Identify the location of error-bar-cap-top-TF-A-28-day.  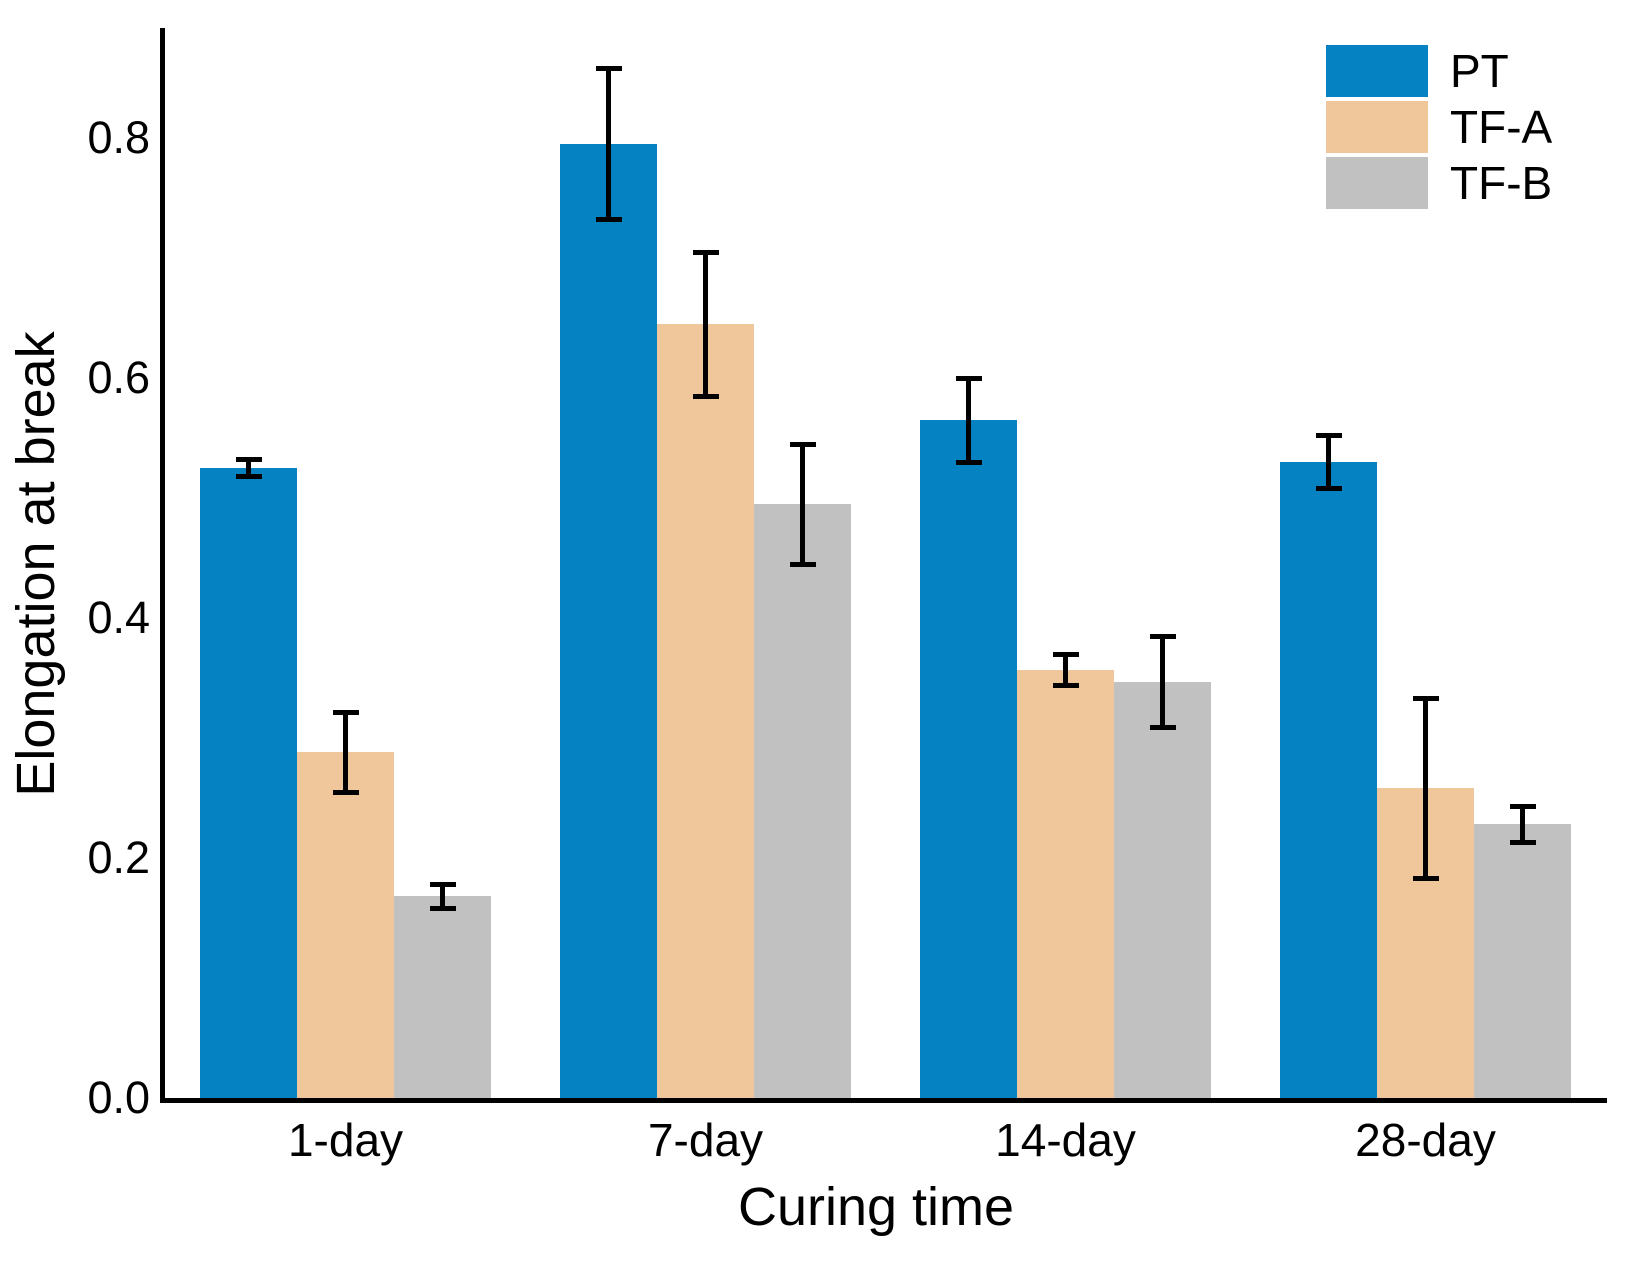
(1425, 698).